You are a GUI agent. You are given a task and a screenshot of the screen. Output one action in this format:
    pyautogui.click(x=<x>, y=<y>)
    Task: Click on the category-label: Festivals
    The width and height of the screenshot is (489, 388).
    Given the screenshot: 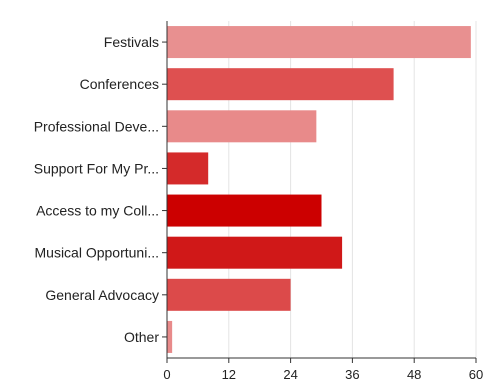 What is the action you would take?
    pyautogui.click(x=131, y=42)
    